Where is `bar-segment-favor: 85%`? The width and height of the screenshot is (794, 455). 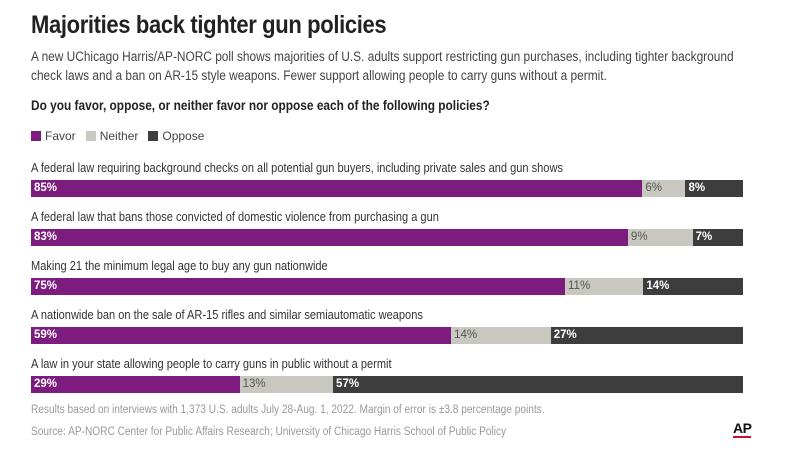
bar-segment-favor: 85% is located at coordinates (337, 188).